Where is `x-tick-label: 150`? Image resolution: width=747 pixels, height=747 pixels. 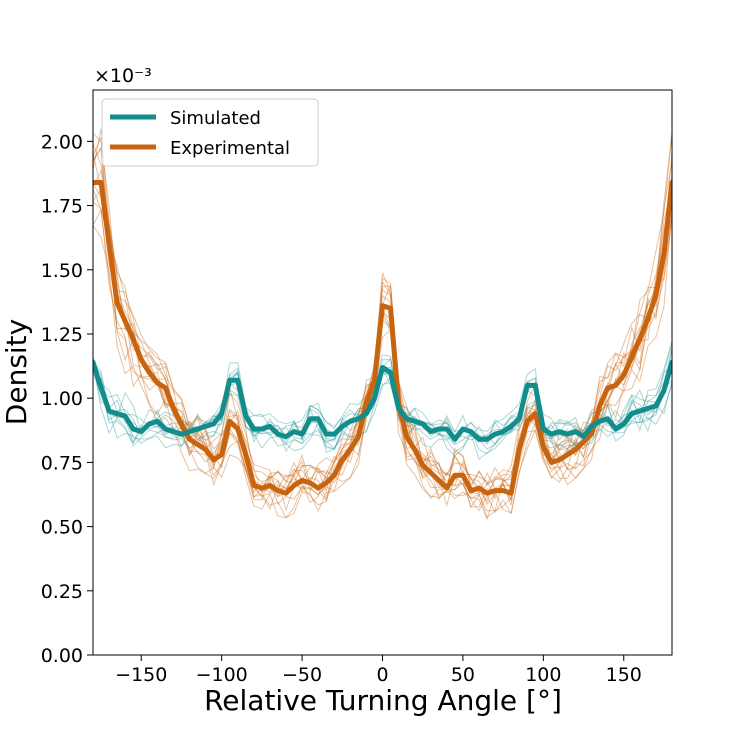
x-tick-label: 150 is located at coordinates (624, 675).